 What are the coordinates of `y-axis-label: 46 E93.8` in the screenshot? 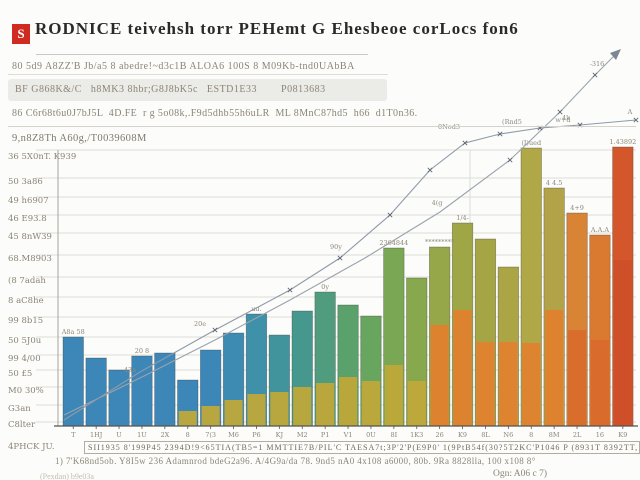 It's located at (27, 219).